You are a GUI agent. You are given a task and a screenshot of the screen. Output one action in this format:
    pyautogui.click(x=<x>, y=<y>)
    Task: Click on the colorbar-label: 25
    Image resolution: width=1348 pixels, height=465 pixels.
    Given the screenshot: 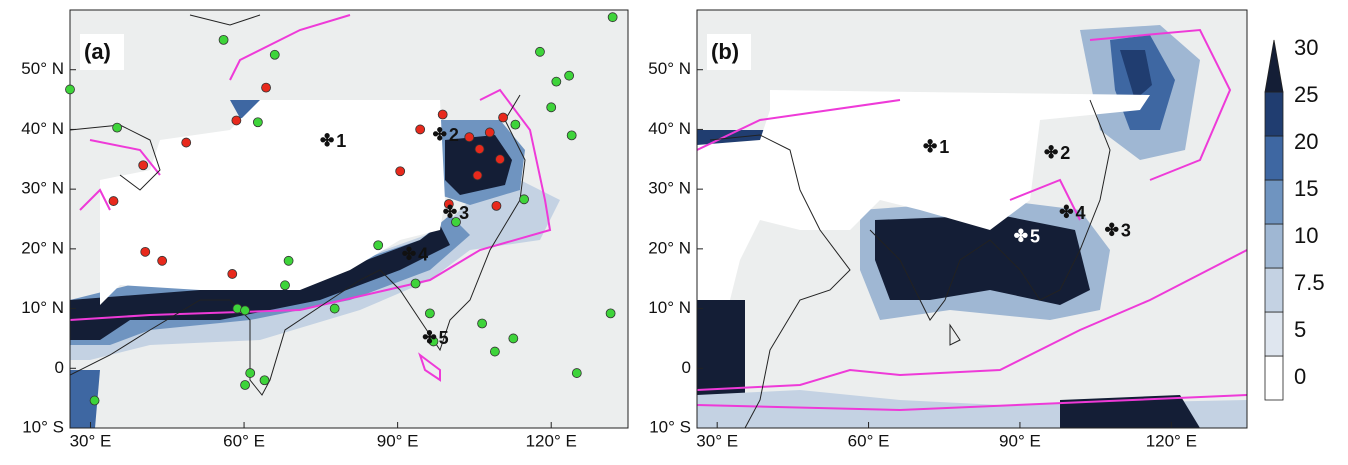 What is the action you would take?
    pyautogui.click(x=1306, y=94)
    